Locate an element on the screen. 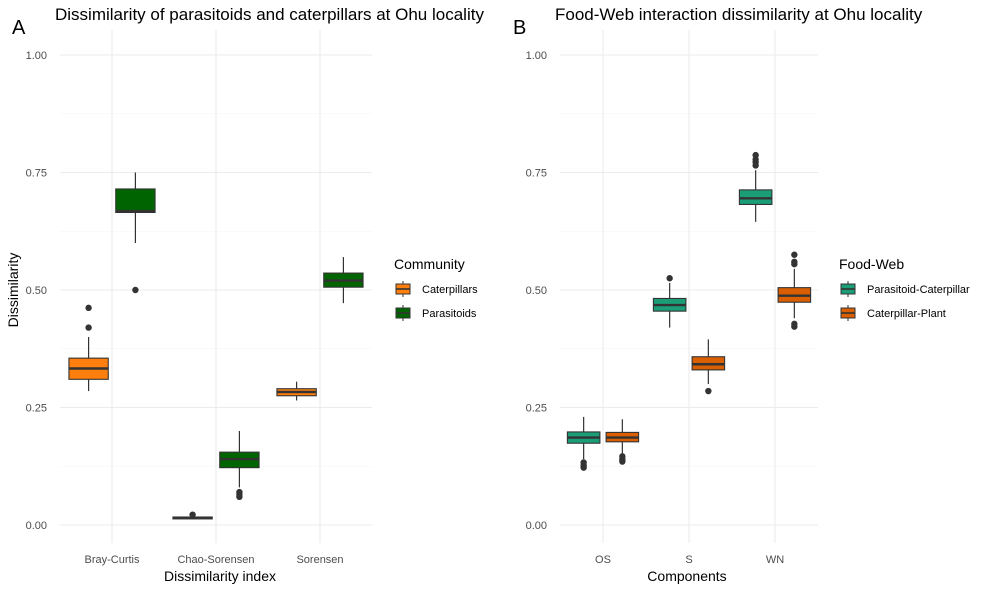 The height and width of the screenshot is (591, 1000). panel-b-legend-label: Parasitoid-Caterpillar is located at coordinates (918, 290).